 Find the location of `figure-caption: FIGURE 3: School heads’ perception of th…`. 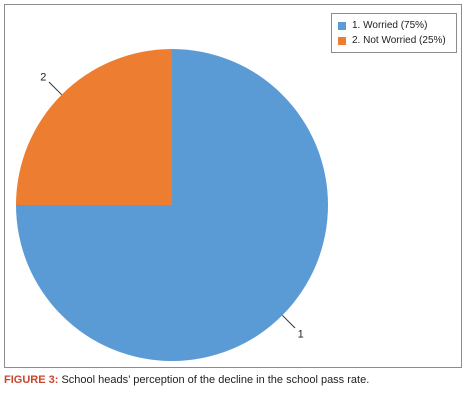

figure-caption: FIGURE 3: School heads’ perception of th… is located at coordinates (234, 380).